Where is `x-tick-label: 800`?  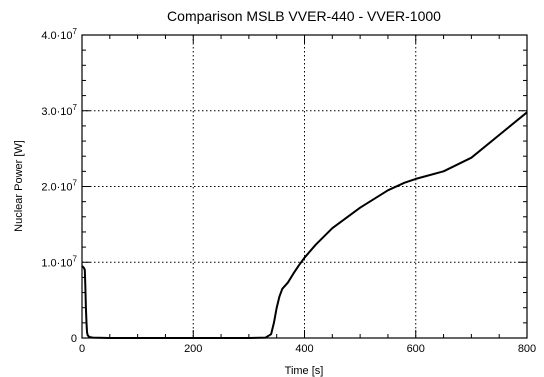
x-tick-label: 800 is located at coordinates (527, 349).